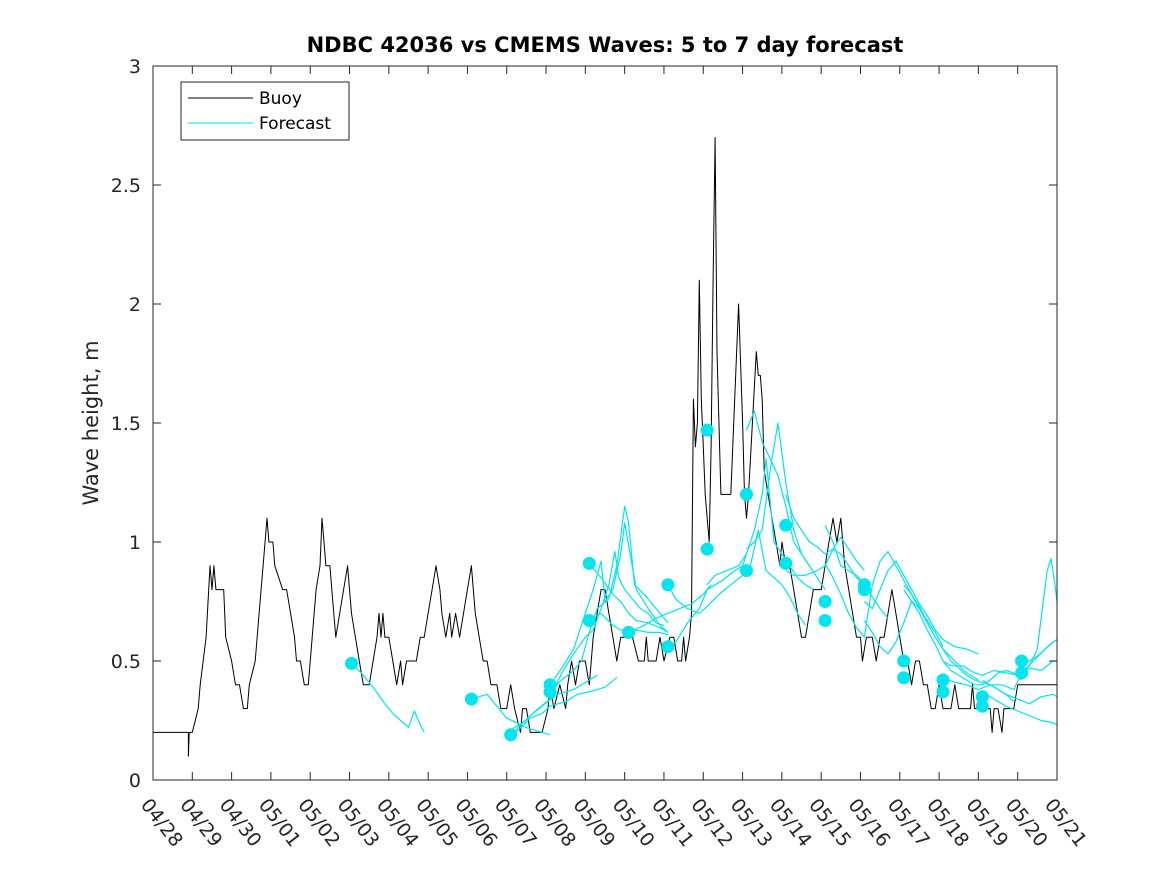 This screenshot has height=879, width=1167. Describe the element at coordinates (751, 823) in the screenshot. I see `x-tick-label: 05/13` at that location.